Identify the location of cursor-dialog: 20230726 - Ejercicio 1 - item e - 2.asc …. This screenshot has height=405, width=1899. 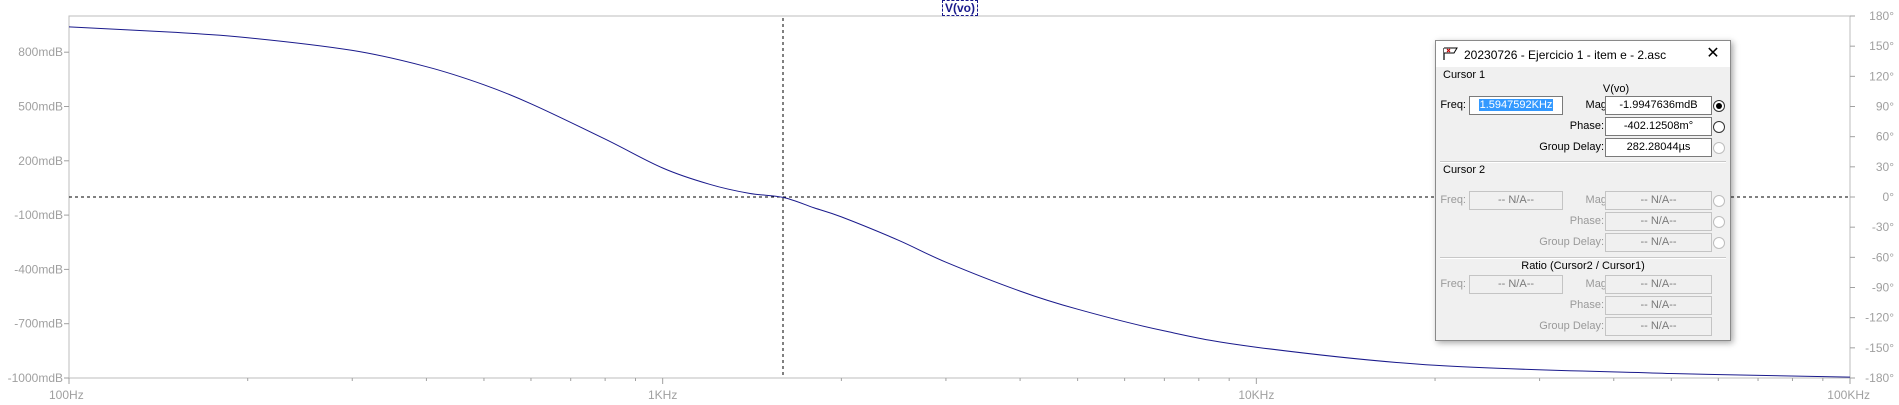
(1583, 190).